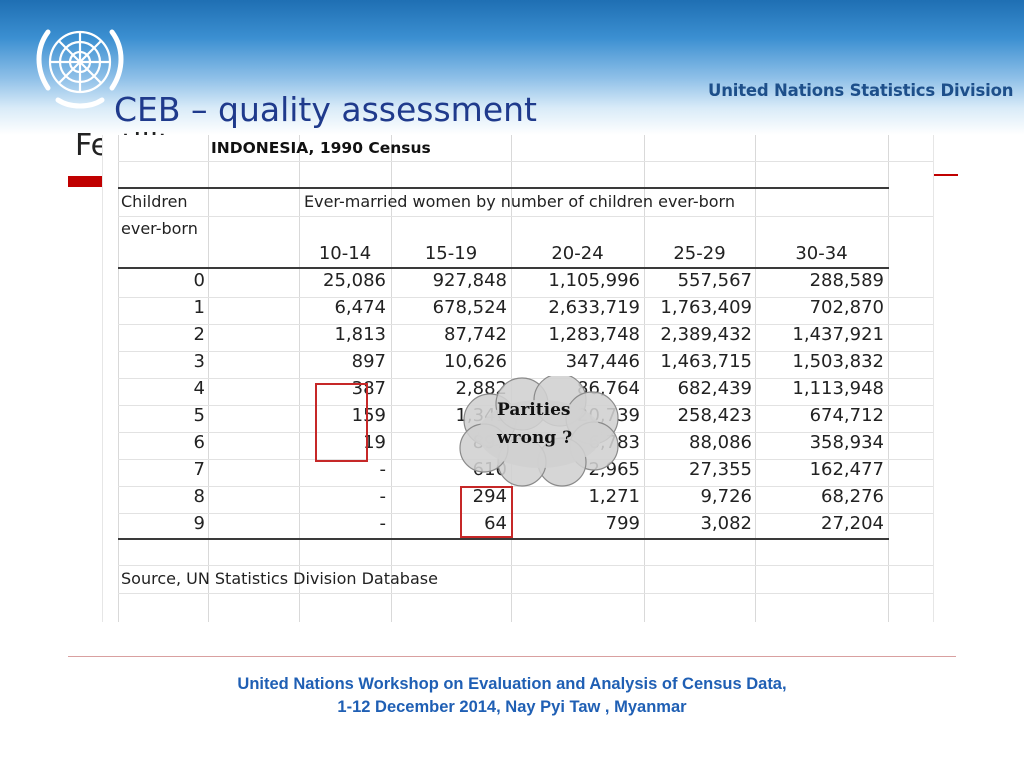 This screenshot has width=1024, height=768. Describe the element at coordinates (199, 388) in the screenshot. I see `row-label: 4` at that location.